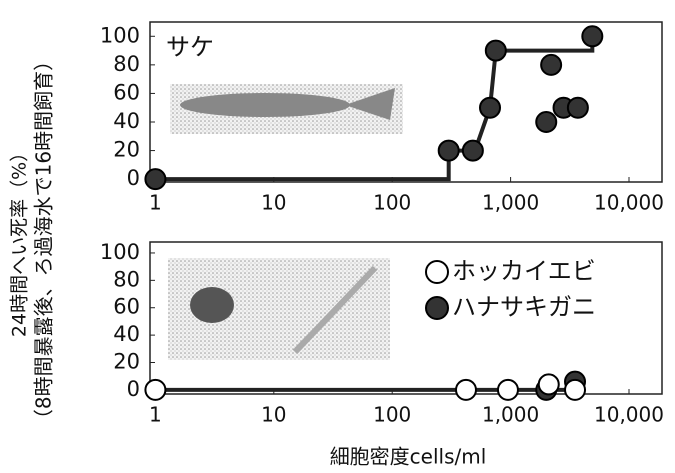 This screenshot has width=675, height=473. Describe the element at coordinates (212, 305) in the screenshot. I see `crab-shape` at that location.